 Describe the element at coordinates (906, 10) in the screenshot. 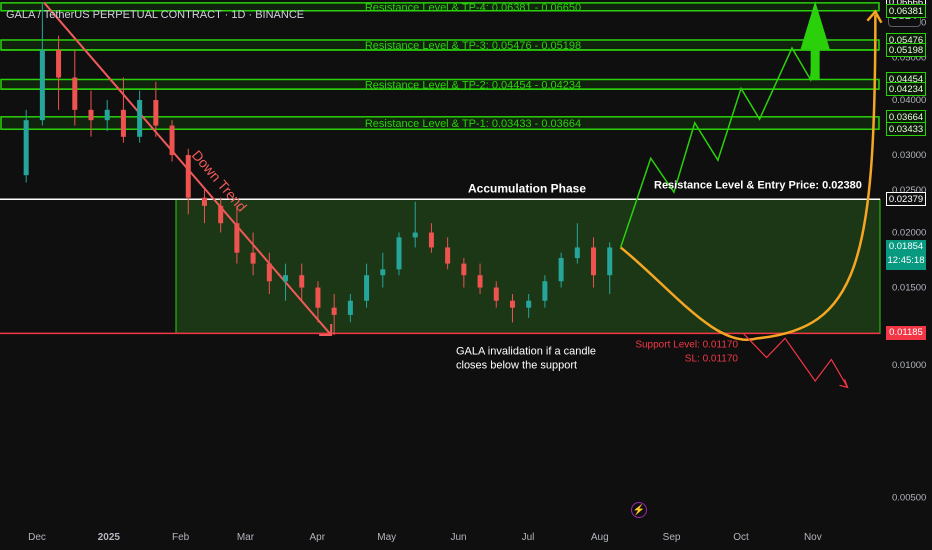

I see `price-tag: 0.06381` at that location.